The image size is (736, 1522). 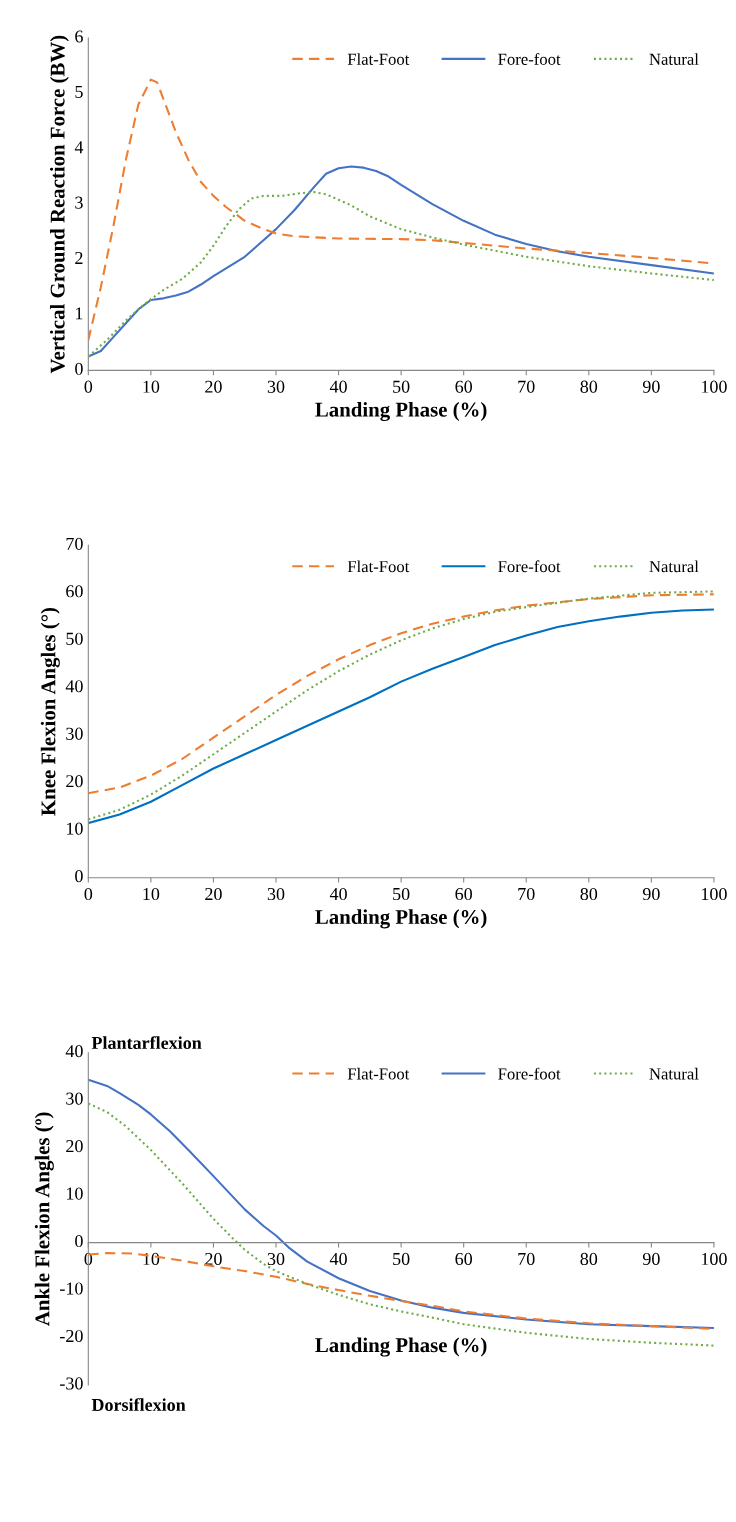 What do you see at coordinates (146, 1043) in the screenshot?
I see `text: Plantarflexion` at bounding box center [146, 1043].